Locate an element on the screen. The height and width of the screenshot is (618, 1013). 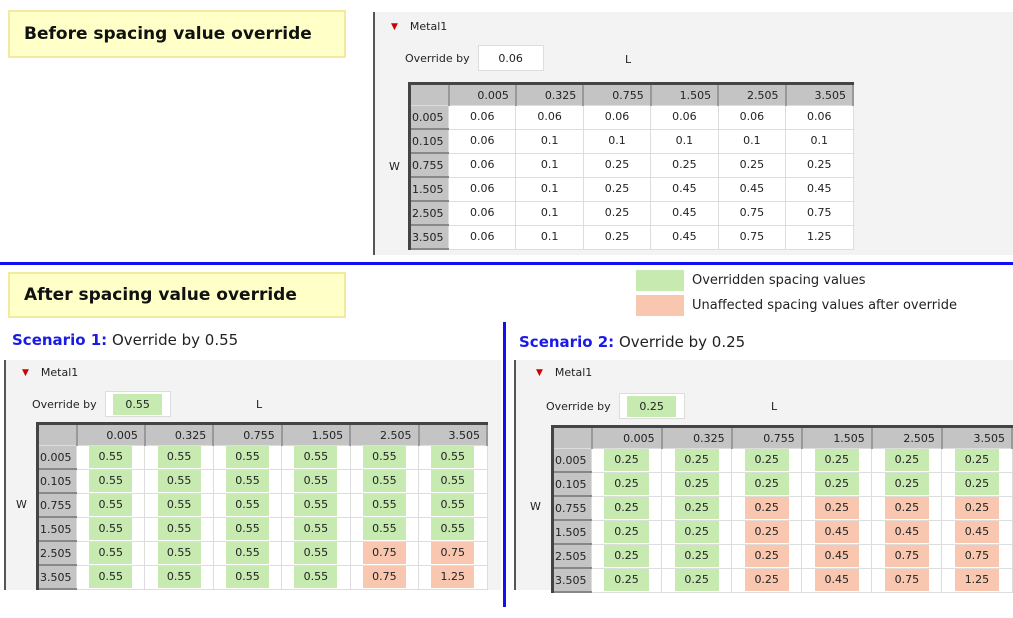
override-input: 0.25 is located at coordinates (651, 406).